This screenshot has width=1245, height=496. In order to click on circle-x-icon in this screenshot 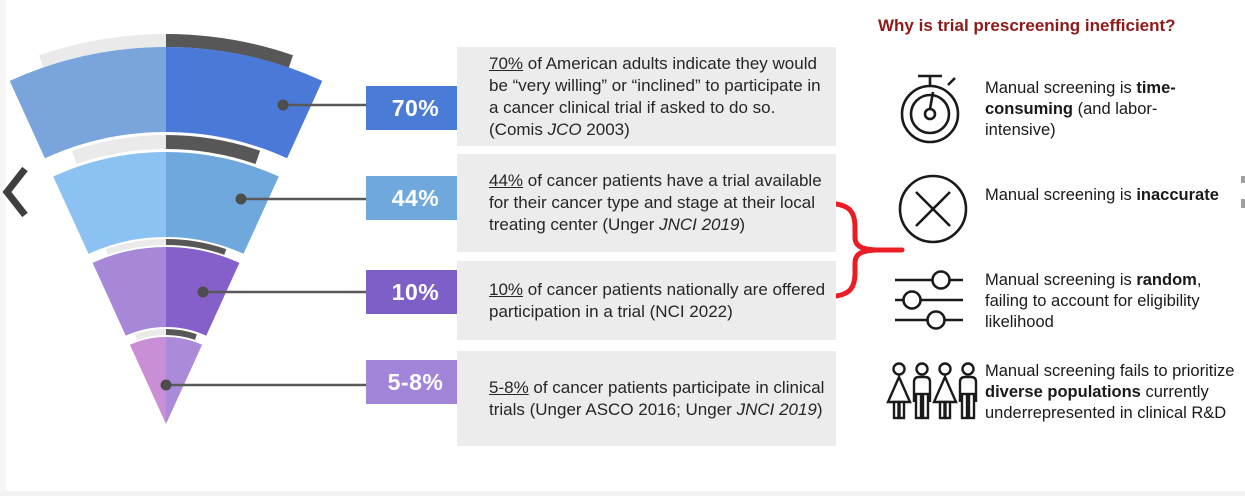, I will do `click(933, 209)`.